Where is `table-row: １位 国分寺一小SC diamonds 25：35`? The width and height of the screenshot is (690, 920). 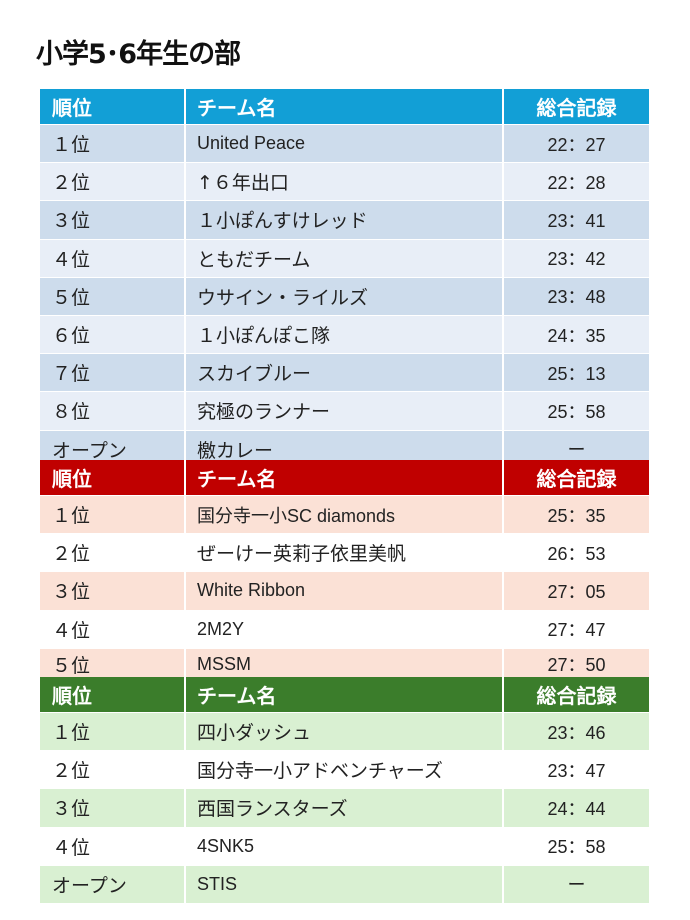
table-row: １位 国分寺一小SC diamonds 25：35 is located at coordinates (344, 515).